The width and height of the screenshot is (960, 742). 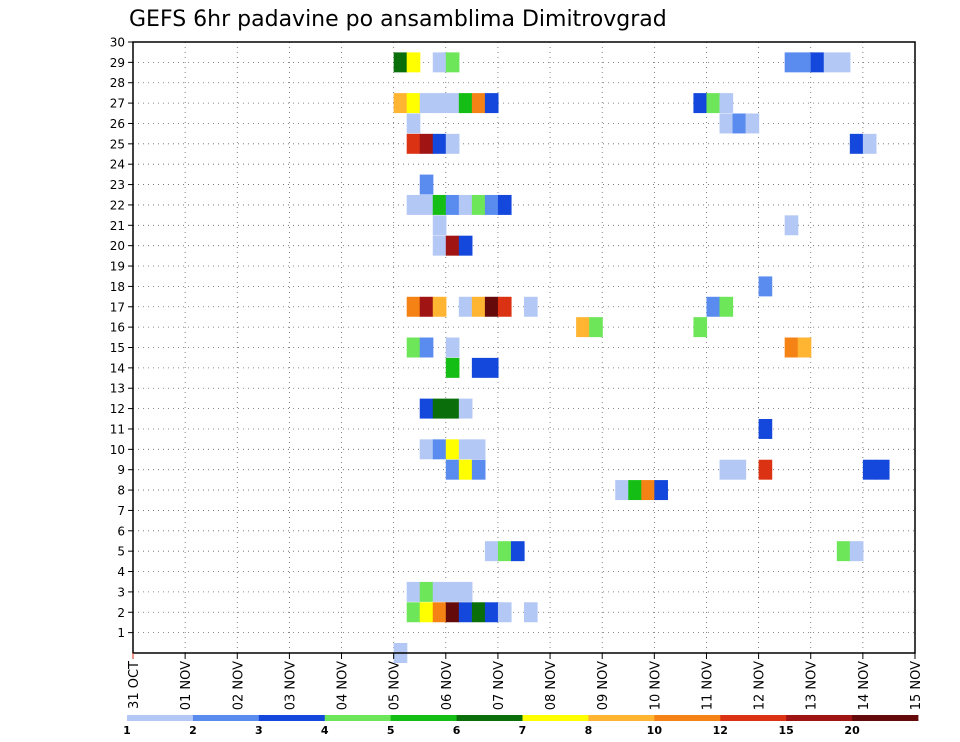 What do you see at coordinates (499, 685) in the screenshot?
I see `x-tick-label: 07 NOV` at bounding box center [499, 685].